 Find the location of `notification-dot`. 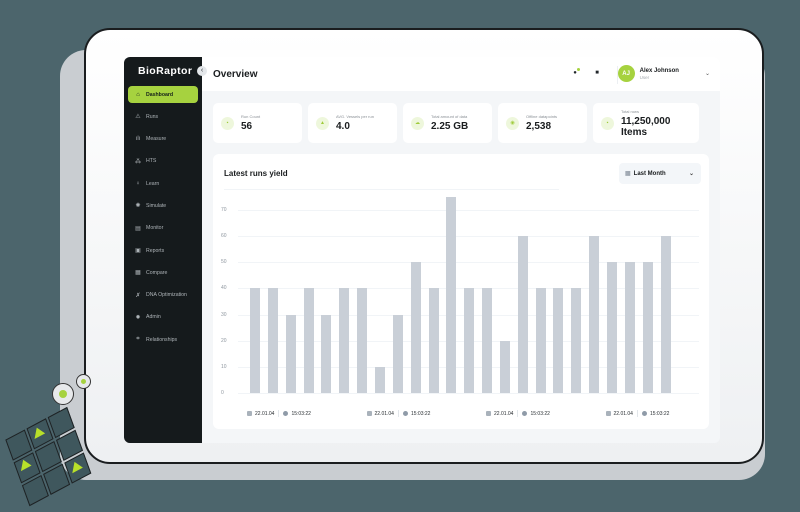

notification-dot is located at coordinates (578, 69).